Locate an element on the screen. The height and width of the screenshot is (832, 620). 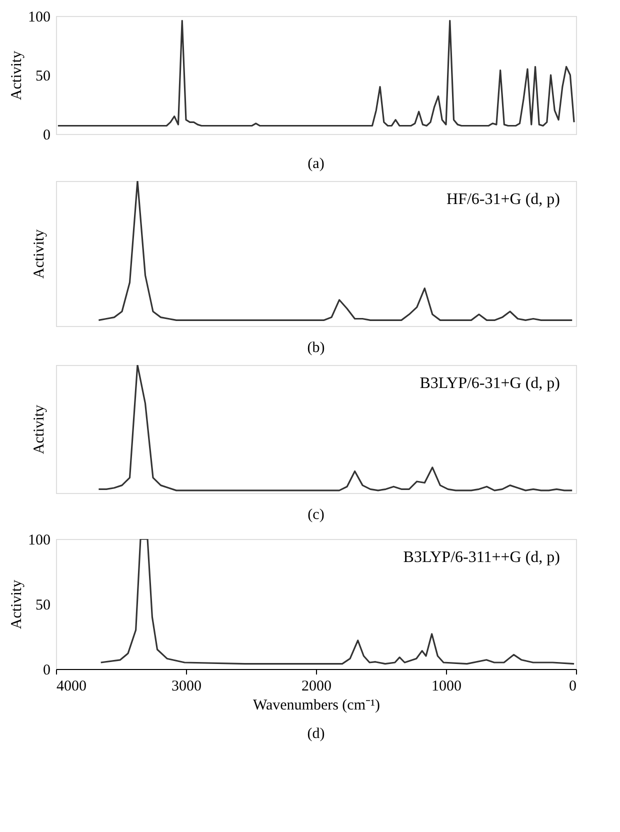
x-tick-label: 1000 is located at coordinates (447, 686).